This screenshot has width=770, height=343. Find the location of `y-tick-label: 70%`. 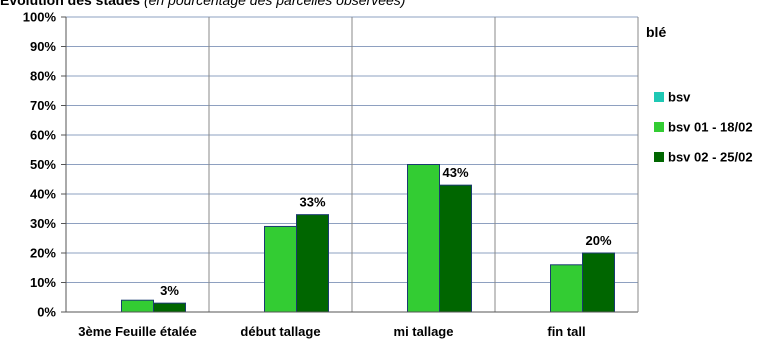

y-tick-label: 70% is located at coordinates (43, 105).